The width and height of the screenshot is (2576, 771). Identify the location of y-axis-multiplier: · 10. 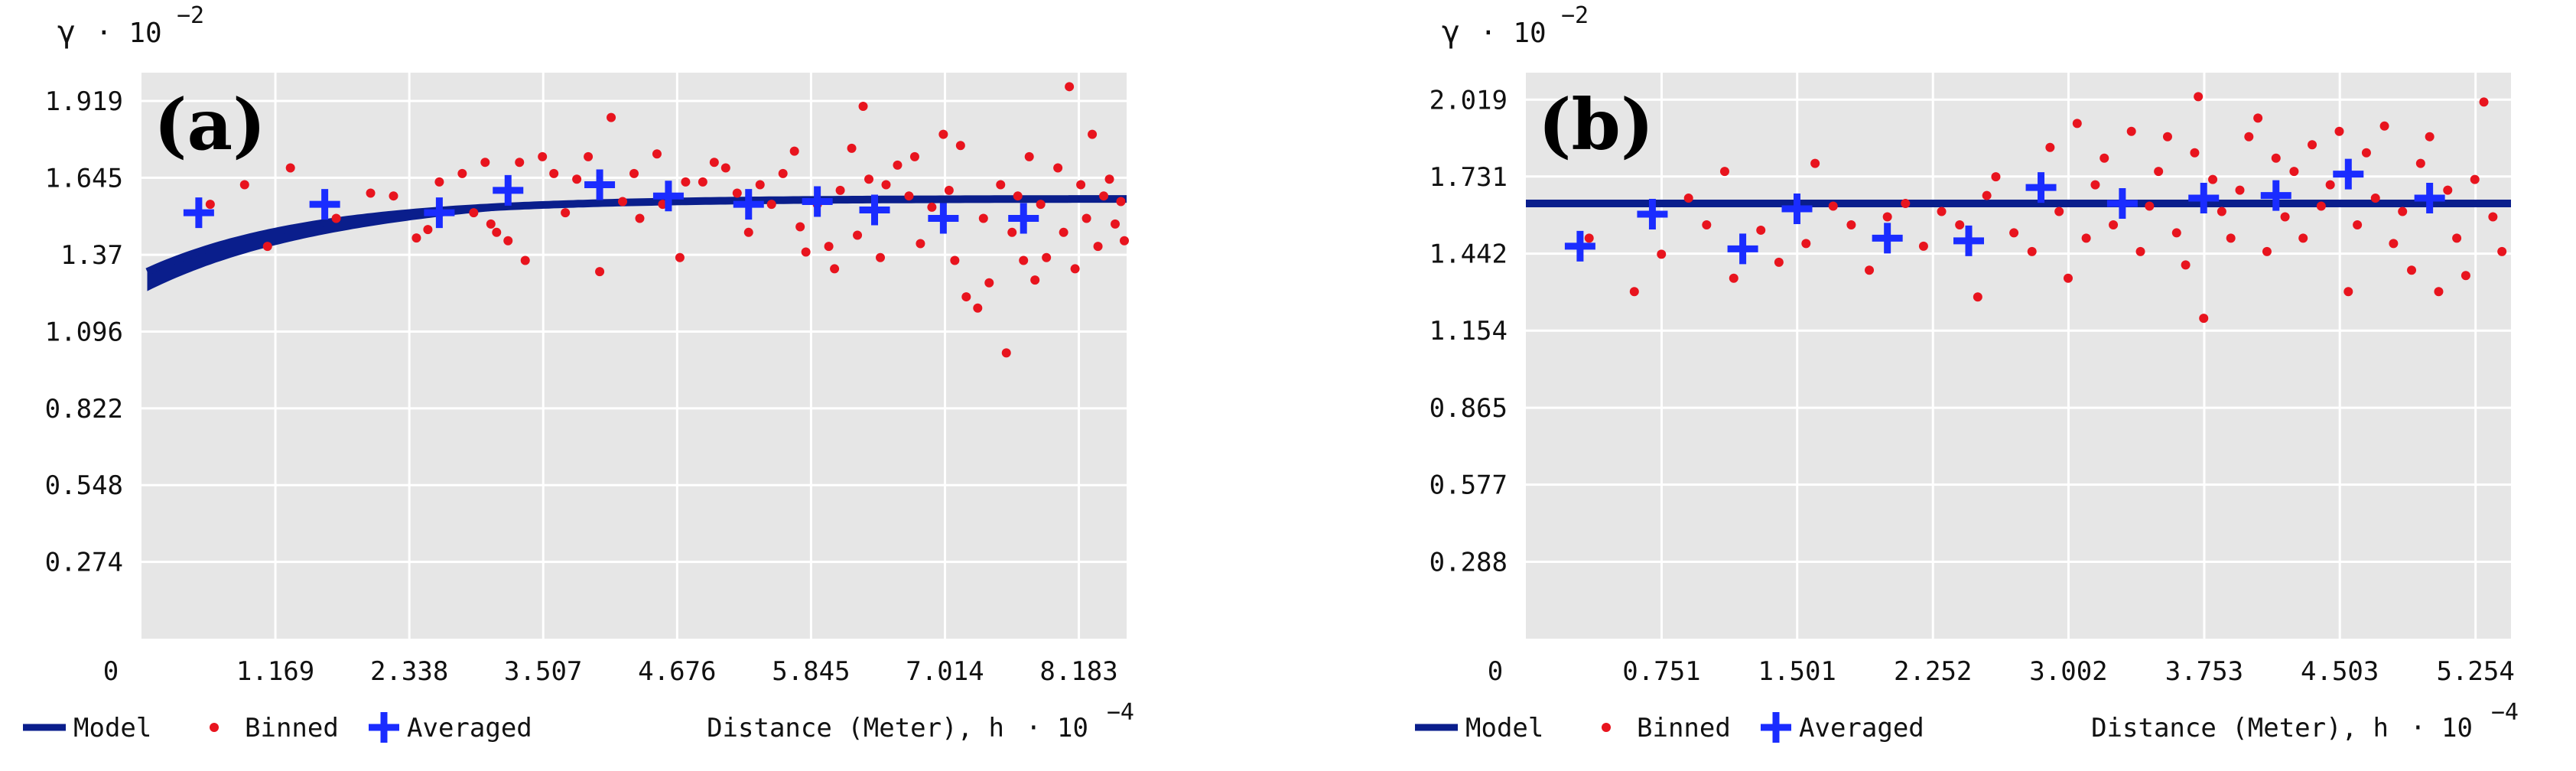
(129, 33).